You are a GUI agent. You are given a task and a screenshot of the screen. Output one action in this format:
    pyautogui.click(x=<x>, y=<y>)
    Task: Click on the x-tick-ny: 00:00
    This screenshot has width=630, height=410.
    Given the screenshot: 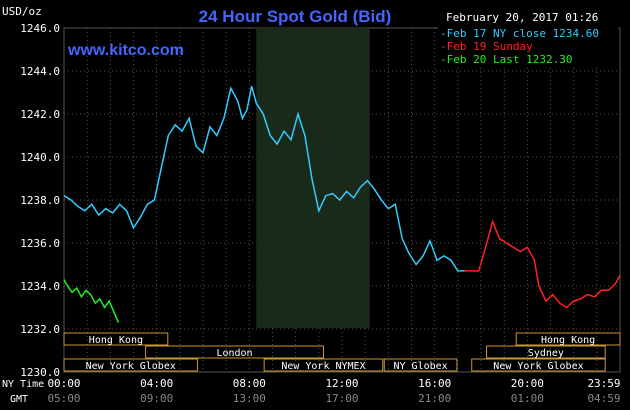 What is the action you would take?
    pyautogui.click(x=63, y=383)
    